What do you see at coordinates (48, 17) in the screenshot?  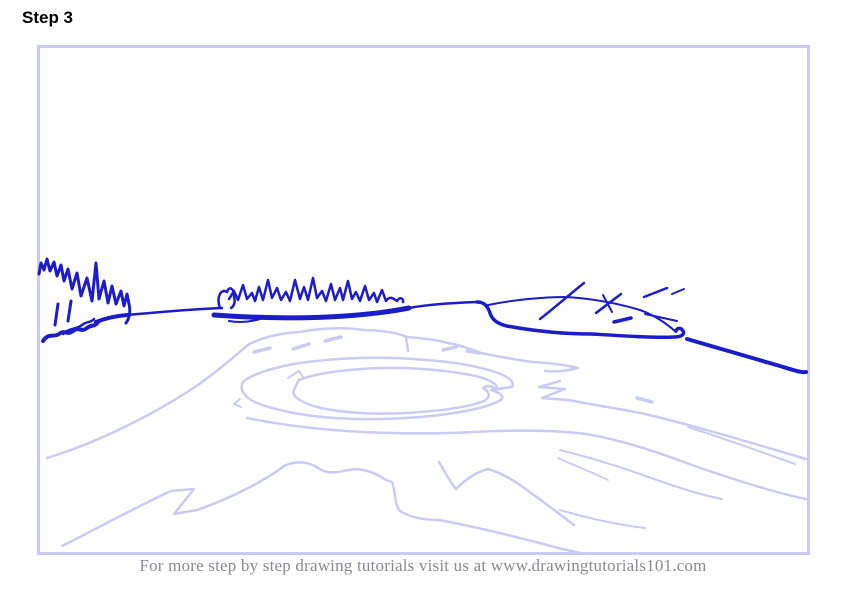 I see `step-title: Step 3` at bounding box center [48, 17].